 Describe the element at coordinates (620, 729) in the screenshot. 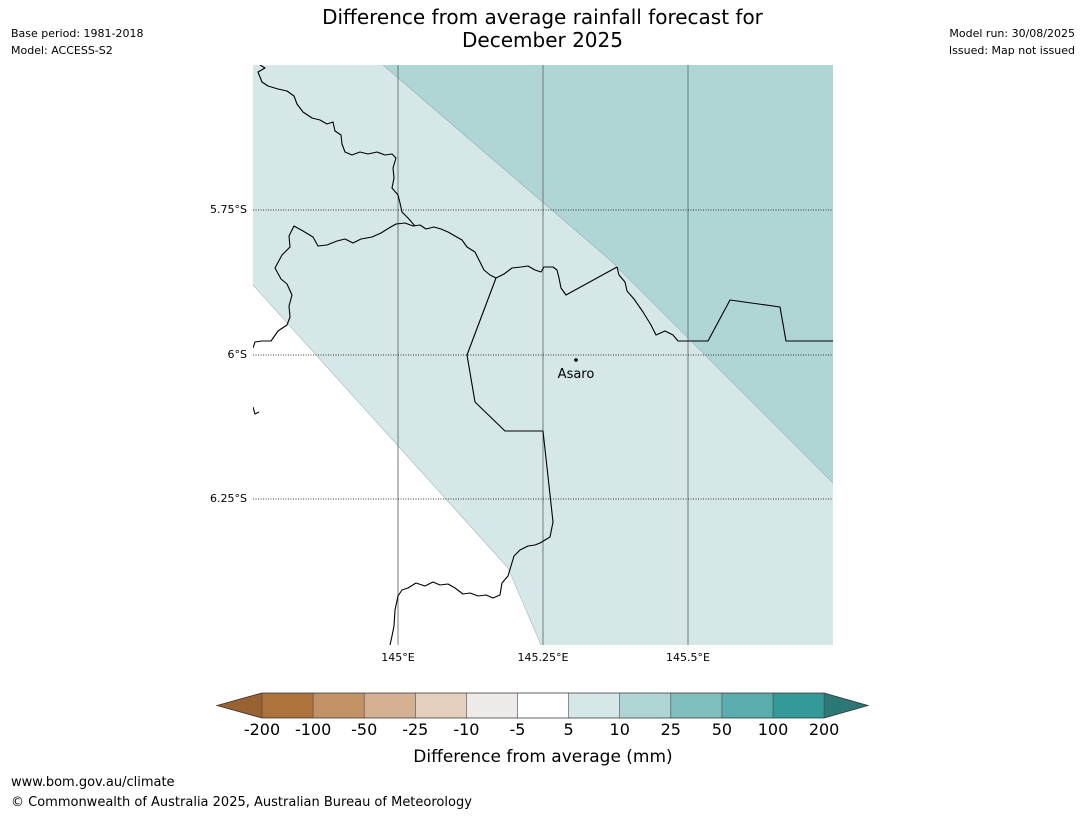

I see `legend-tick-label: 10` at that location.